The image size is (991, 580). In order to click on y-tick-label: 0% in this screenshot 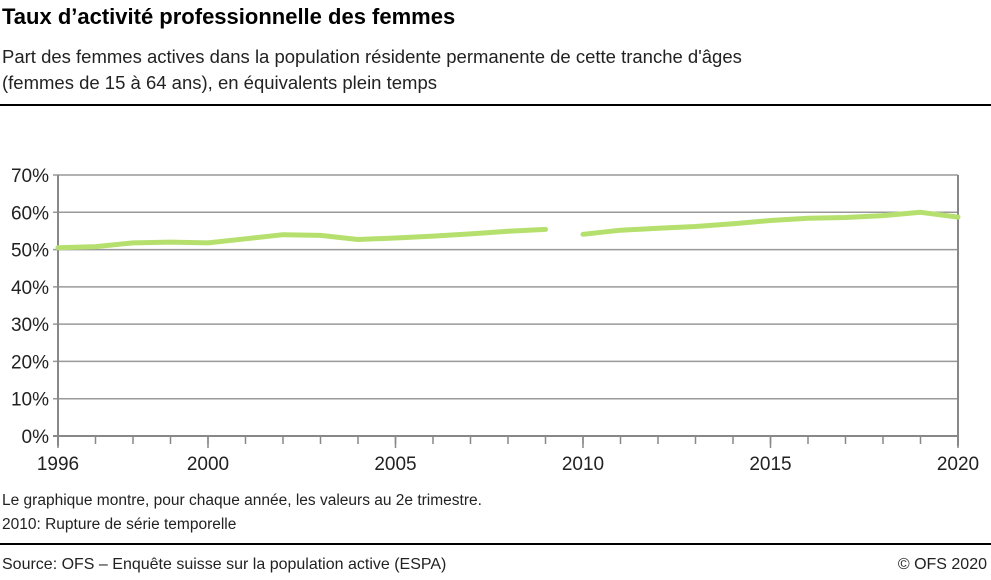, I will do `click(36, 437)`.